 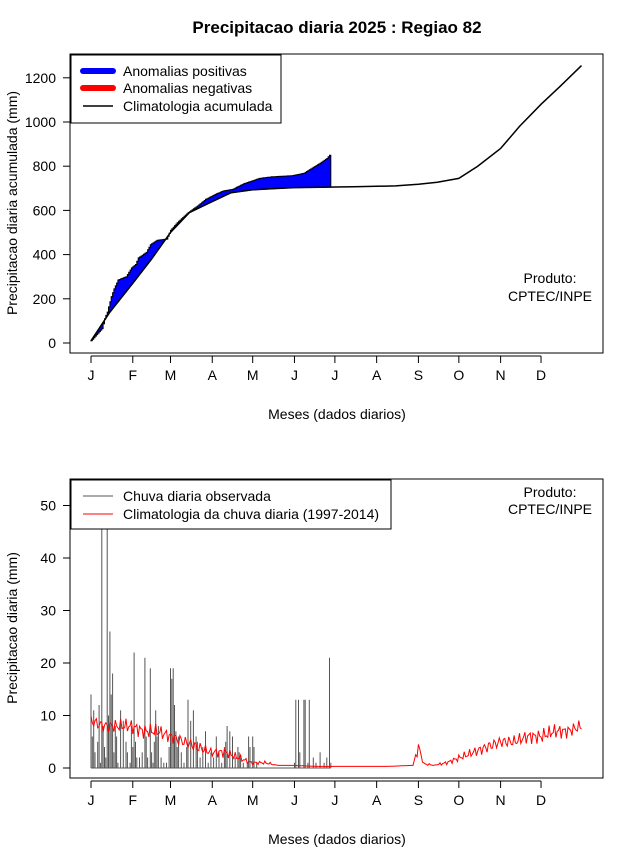 I want to click on chart-title: Precipitacao diaria 2025 : Regiao 82, so click(x=336, y=27).